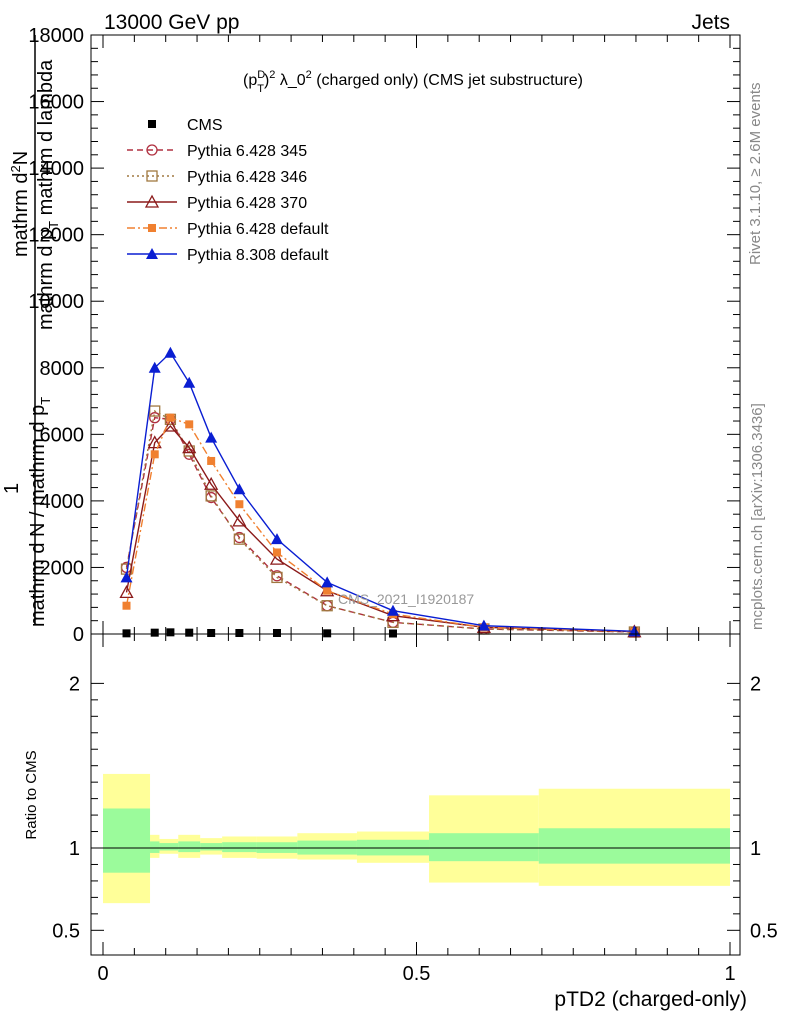 This screenshot has width=786, height=1024. What do you see at coordinates (228, 255) in the screenshot?
I see `legend-entry: Pythia 8.308 default` at bounding box center [228, 255].